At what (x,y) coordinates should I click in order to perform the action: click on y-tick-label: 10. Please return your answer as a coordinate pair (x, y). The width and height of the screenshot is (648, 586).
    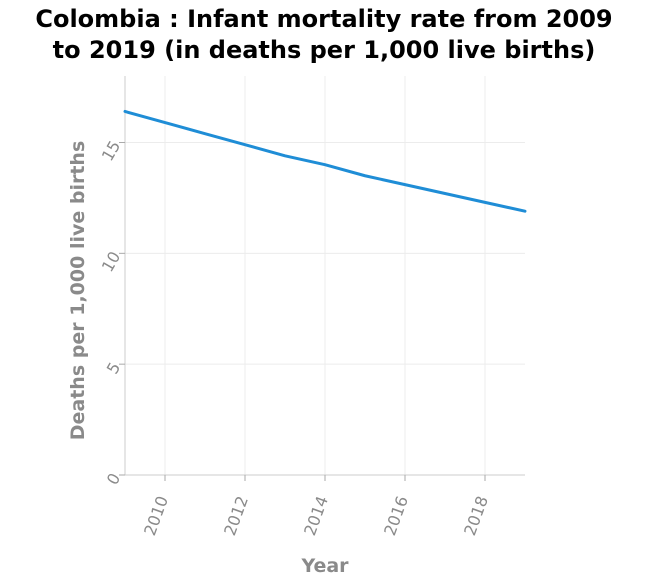
    Looking at the image, I should click on (111, 261).